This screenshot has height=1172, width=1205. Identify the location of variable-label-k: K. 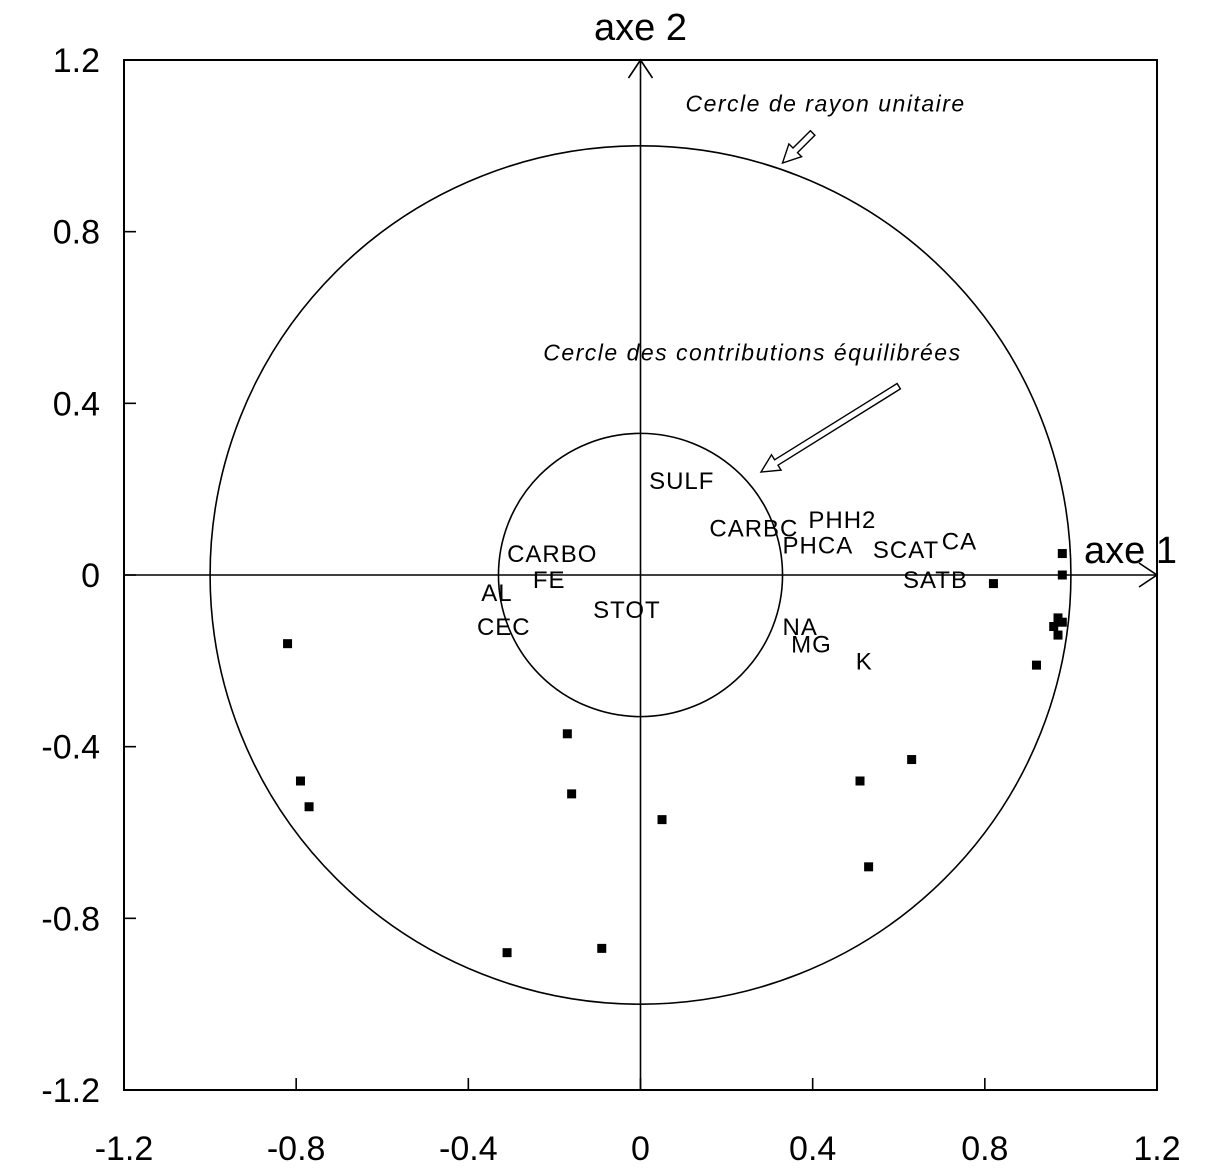
(864, 661).